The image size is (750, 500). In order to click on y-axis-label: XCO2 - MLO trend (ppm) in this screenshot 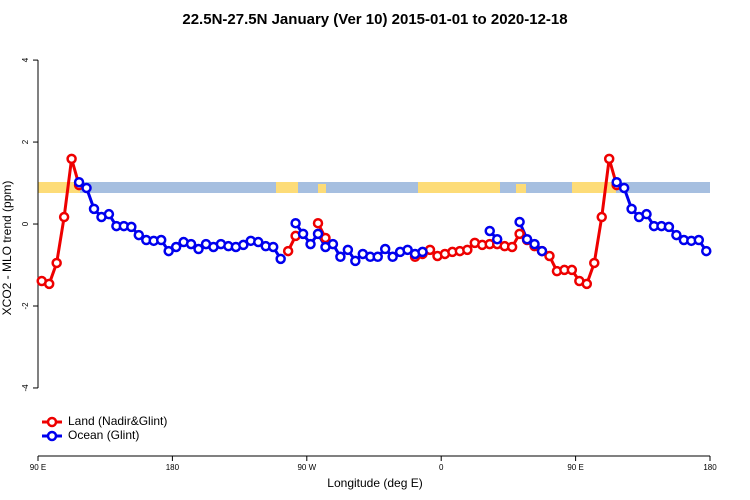, I will do `click(7, 248)`.